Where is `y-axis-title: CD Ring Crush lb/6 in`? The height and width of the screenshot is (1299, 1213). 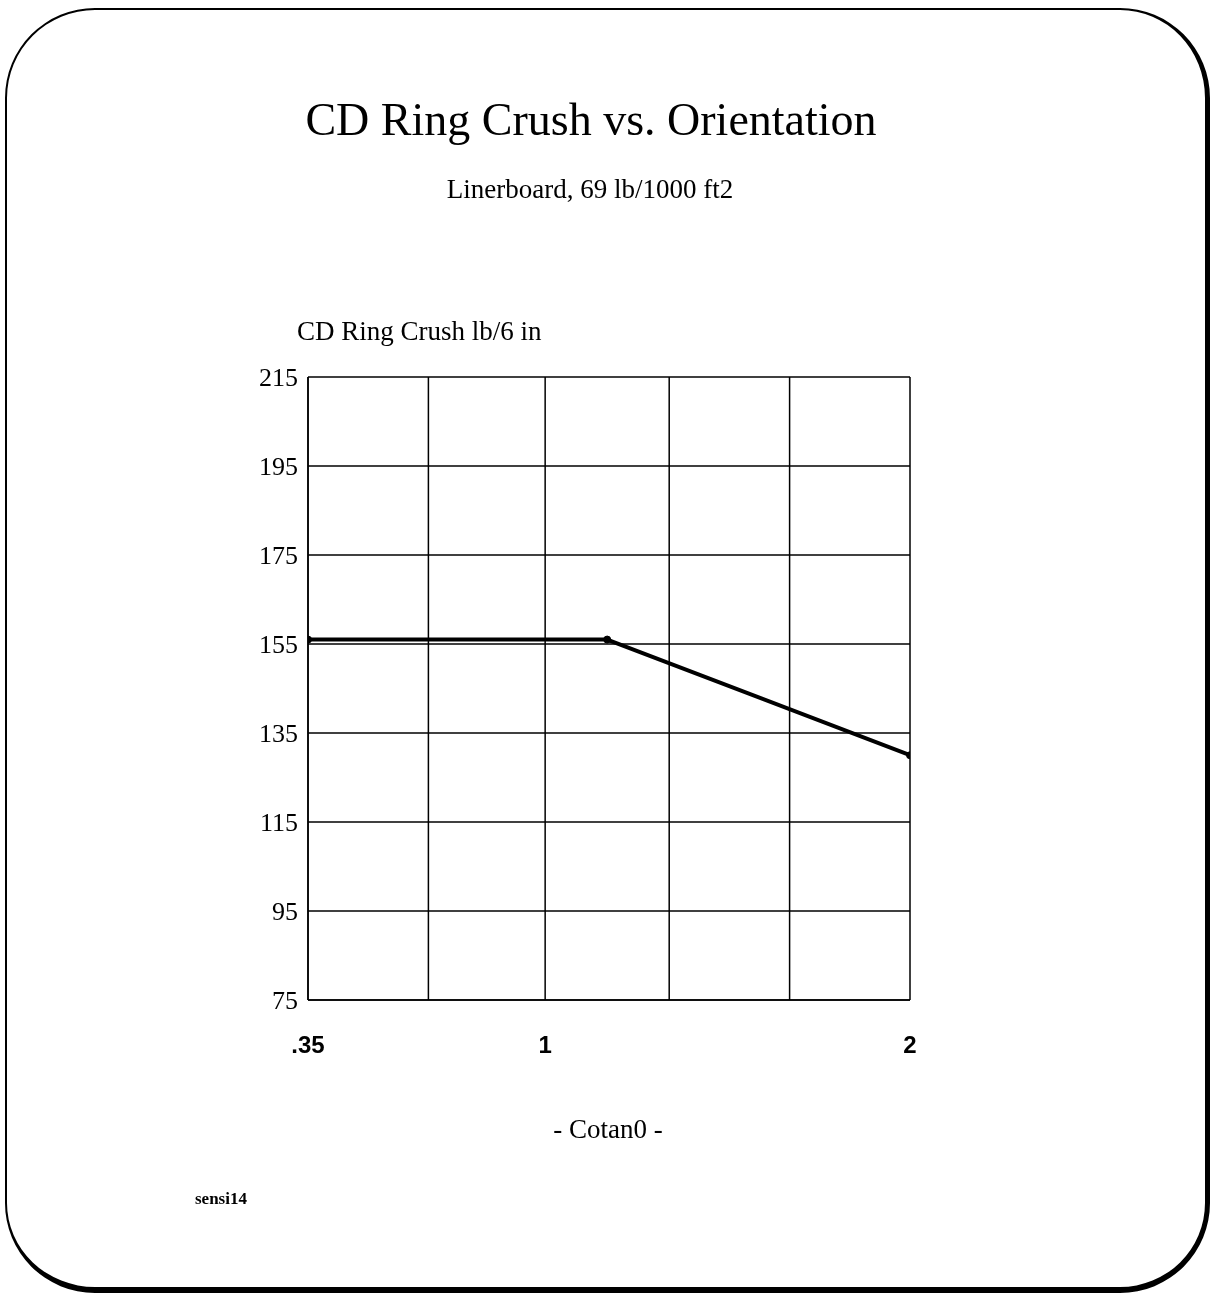 y-axis-title: CD Ring Crush lb/6 in is located at coordinates (419, 331).